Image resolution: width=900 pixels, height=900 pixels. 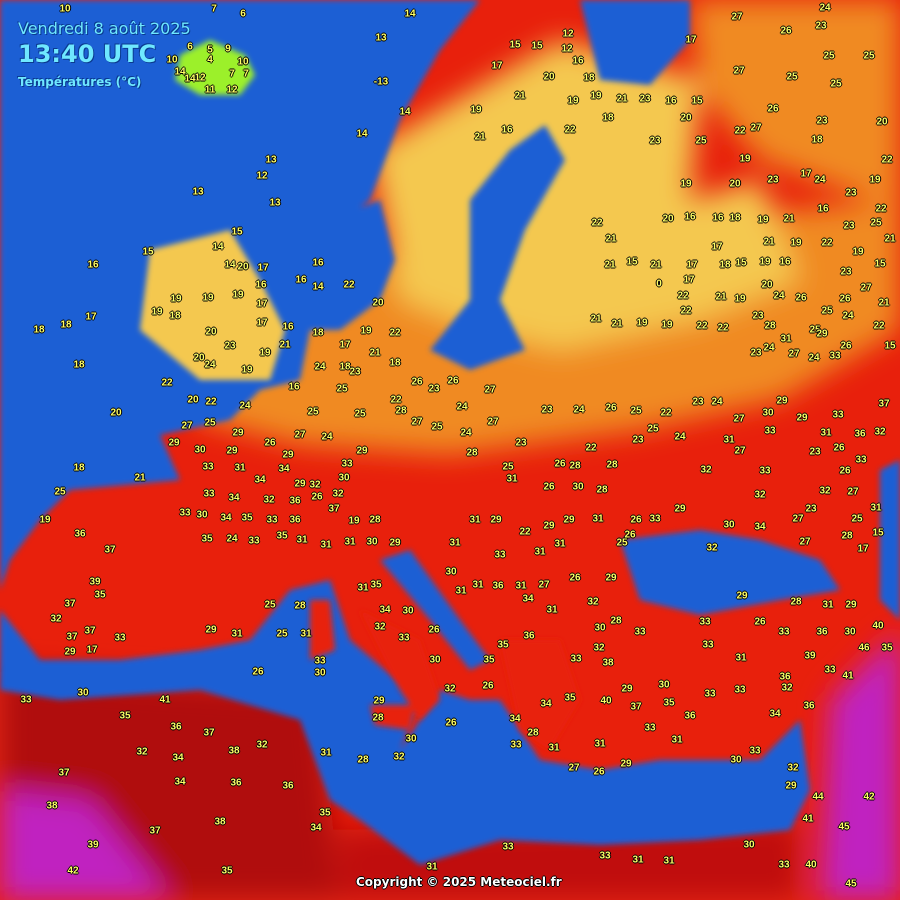 I want to click on station-temperature: 12, so click(x=568, y=34).